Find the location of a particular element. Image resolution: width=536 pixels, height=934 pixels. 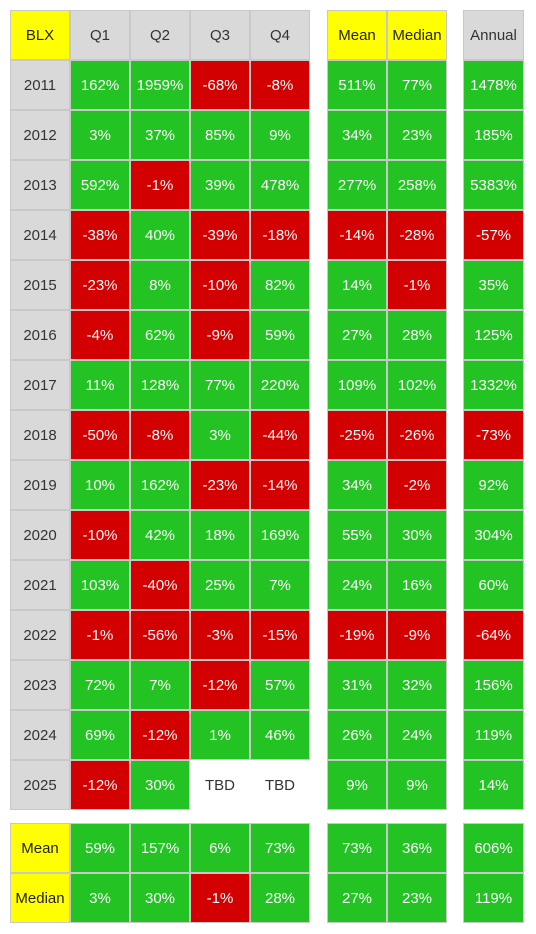

annual-return-cell: 304% is located at coordinates (493, 535).